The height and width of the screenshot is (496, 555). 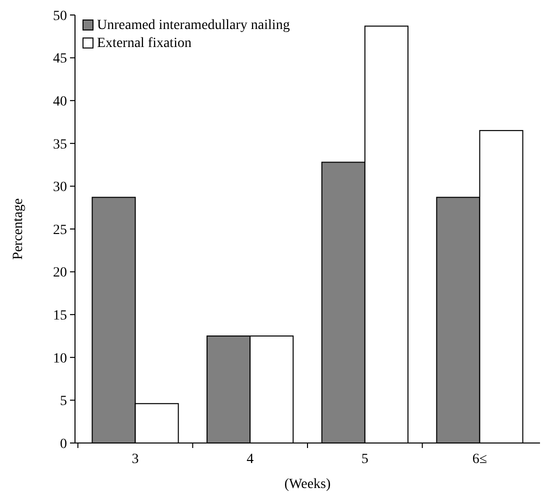 I want to click on y-tick-label: 50, so click(x=60, y=16).